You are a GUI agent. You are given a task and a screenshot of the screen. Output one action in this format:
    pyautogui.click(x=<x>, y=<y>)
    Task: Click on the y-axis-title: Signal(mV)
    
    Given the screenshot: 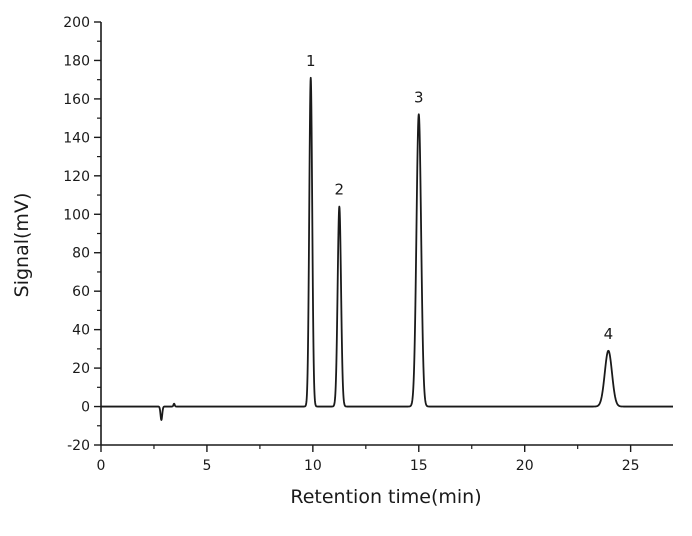 What is the action you would take?
    pyautogui.click(x=22, y=245)
    